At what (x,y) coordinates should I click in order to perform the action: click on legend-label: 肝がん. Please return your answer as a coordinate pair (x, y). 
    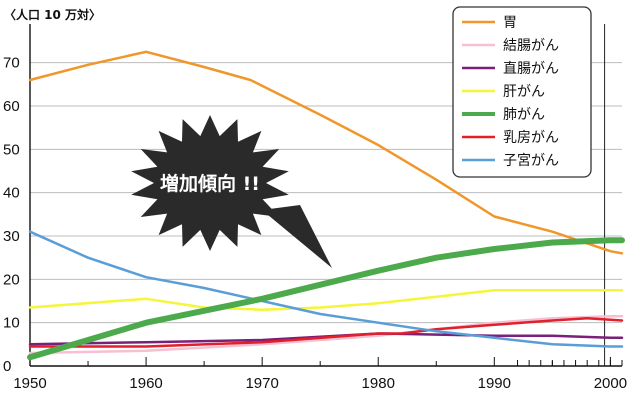
    Looking at the image, I should click on (524, 92).